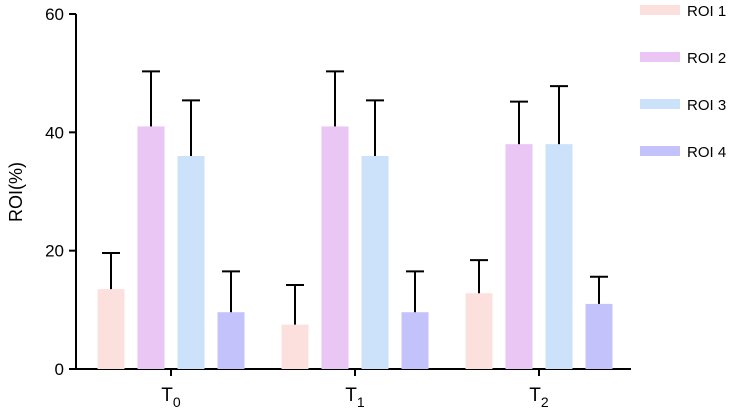 Image resolution: width=750 pixels, height=416 pixels. I want to click on y-tick-label: 20, so click(54, 251).